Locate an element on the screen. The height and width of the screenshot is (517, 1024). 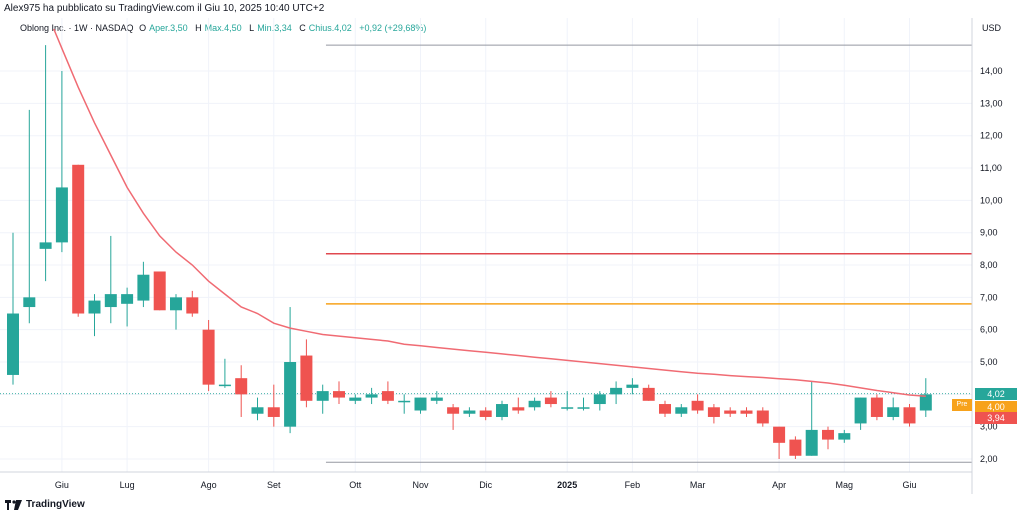
high-value: Max.4,50 is located at coordinates (223, 28).